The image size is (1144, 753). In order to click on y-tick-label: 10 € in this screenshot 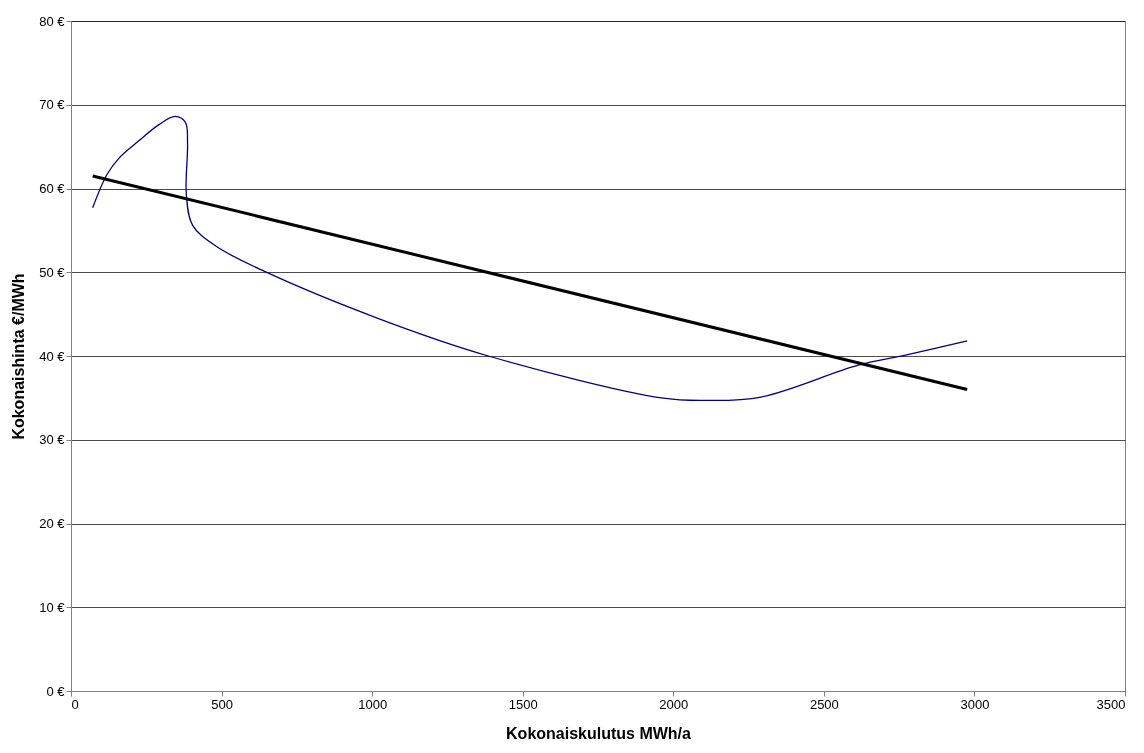, I will do `click(52, 607)`.